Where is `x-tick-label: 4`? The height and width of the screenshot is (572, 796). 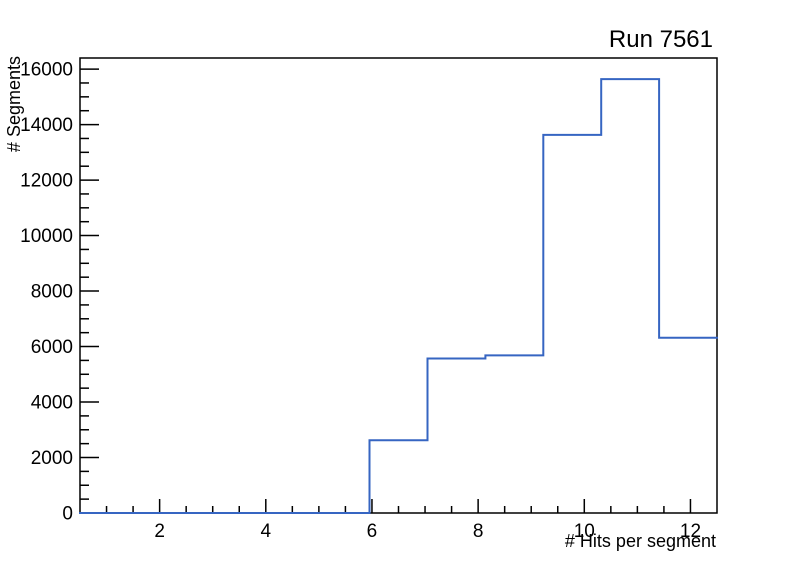
x-tick-label: 4 is located at coordinates (266, 531).